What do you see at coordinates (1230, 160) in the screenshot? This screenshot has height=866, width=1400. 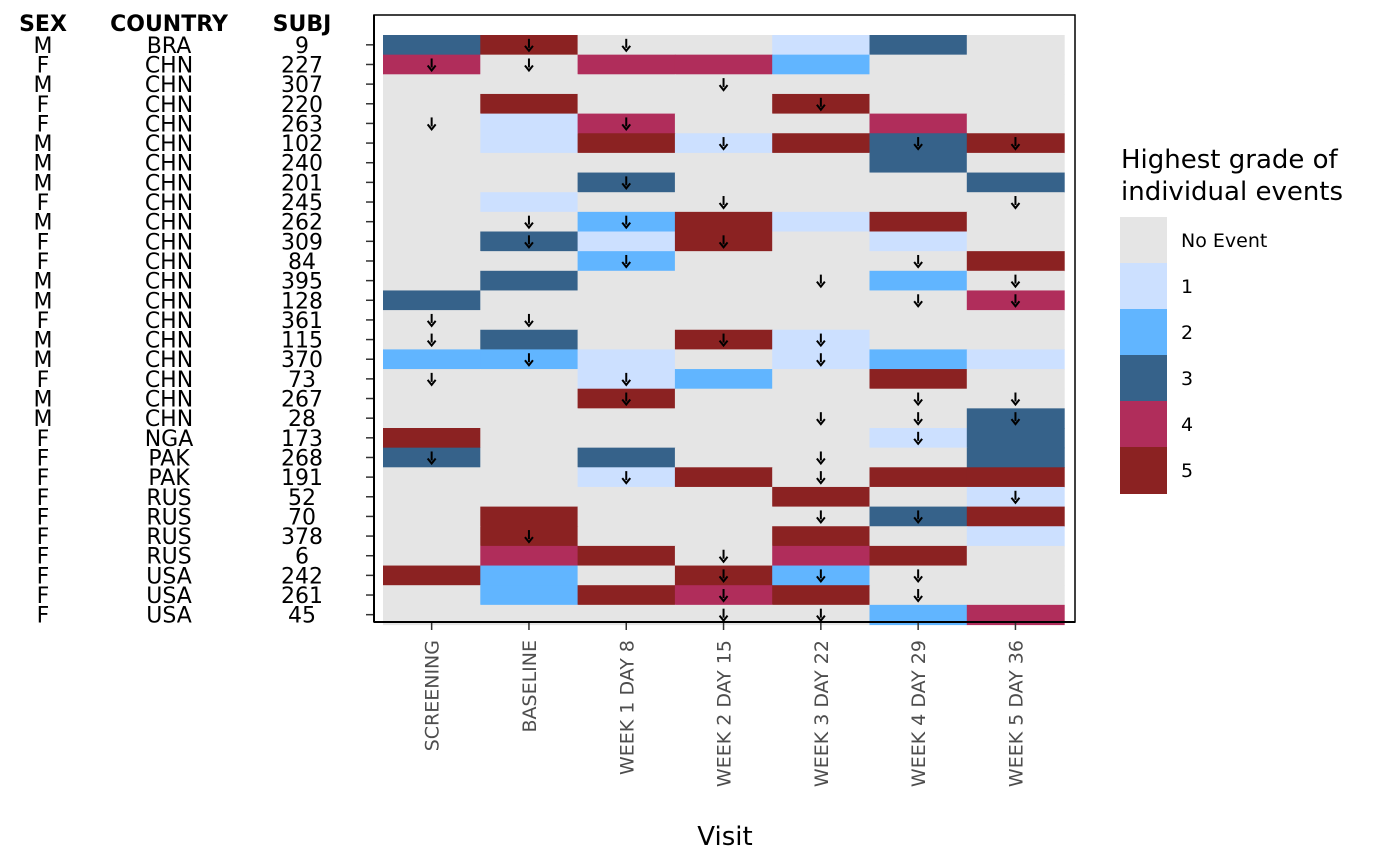 I see `legend-title: Highest grade of` at bounding box center [1230, 160].